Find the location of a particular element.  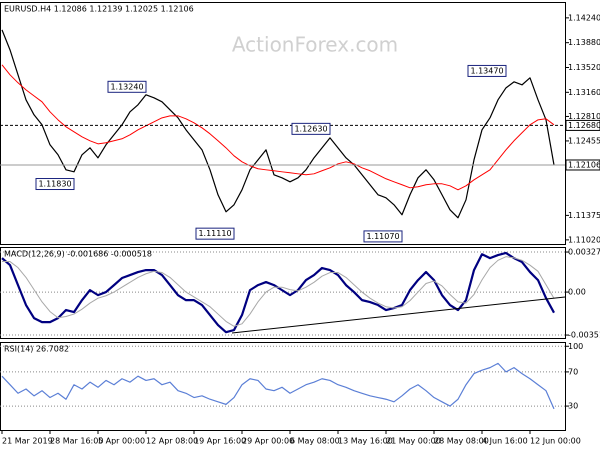

y-tick-label: 1.13160 is located at coordinates (584, 92).